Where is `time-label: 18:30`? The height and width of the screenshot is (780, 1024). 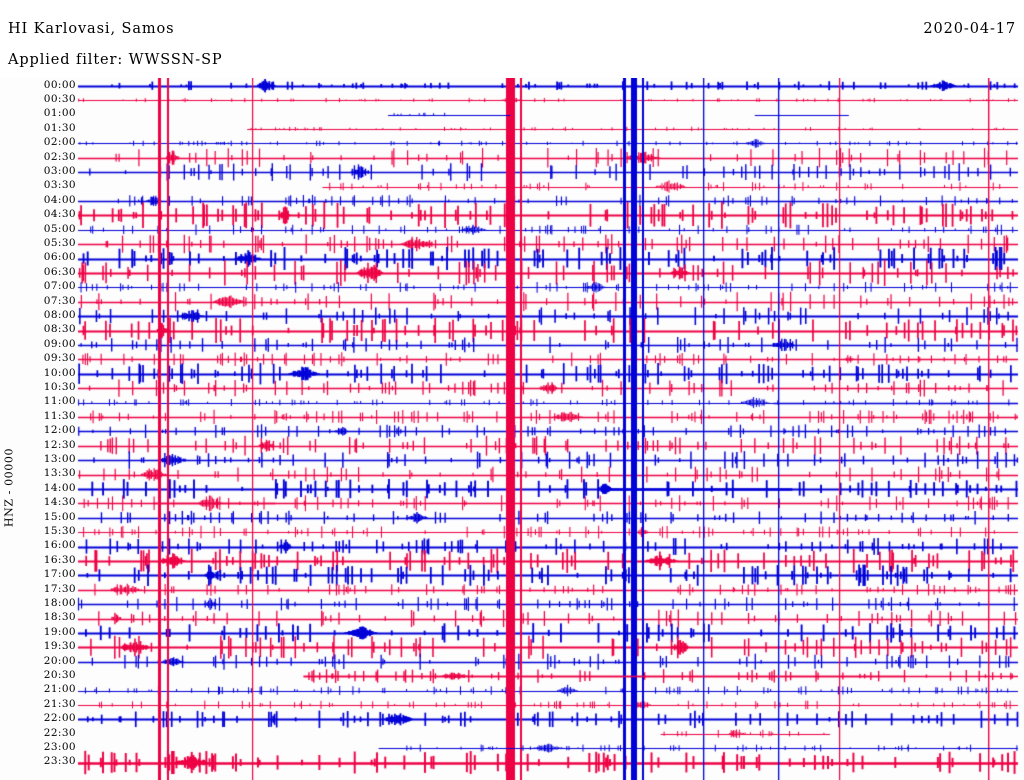
time-label: 18:30 is located at coordinates (59, 617).